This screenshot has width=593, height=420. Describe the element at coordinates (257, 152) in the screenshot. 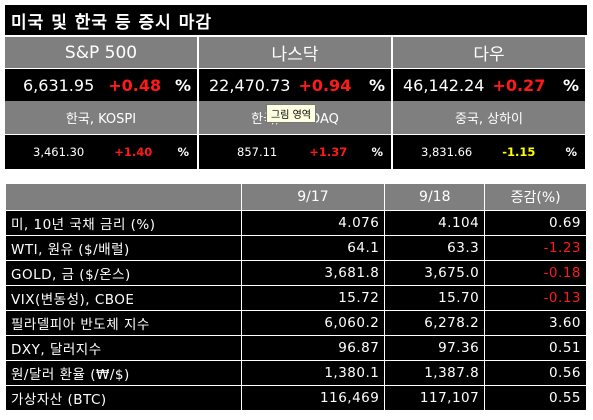

I see `index-price: 857.11` at that location.